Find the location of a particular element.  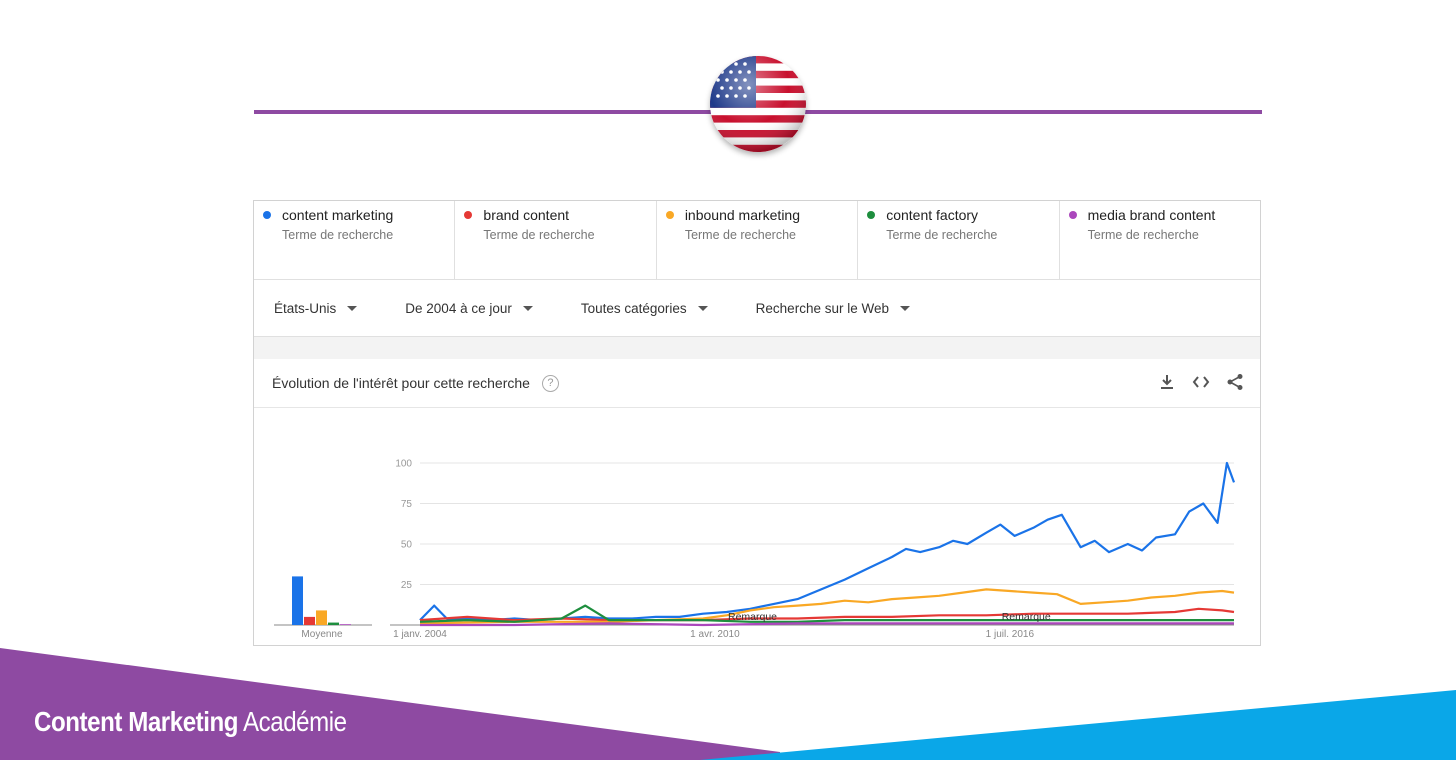

brand-logo-text: Content Marketing Académie is located at coordinates (190, 722).